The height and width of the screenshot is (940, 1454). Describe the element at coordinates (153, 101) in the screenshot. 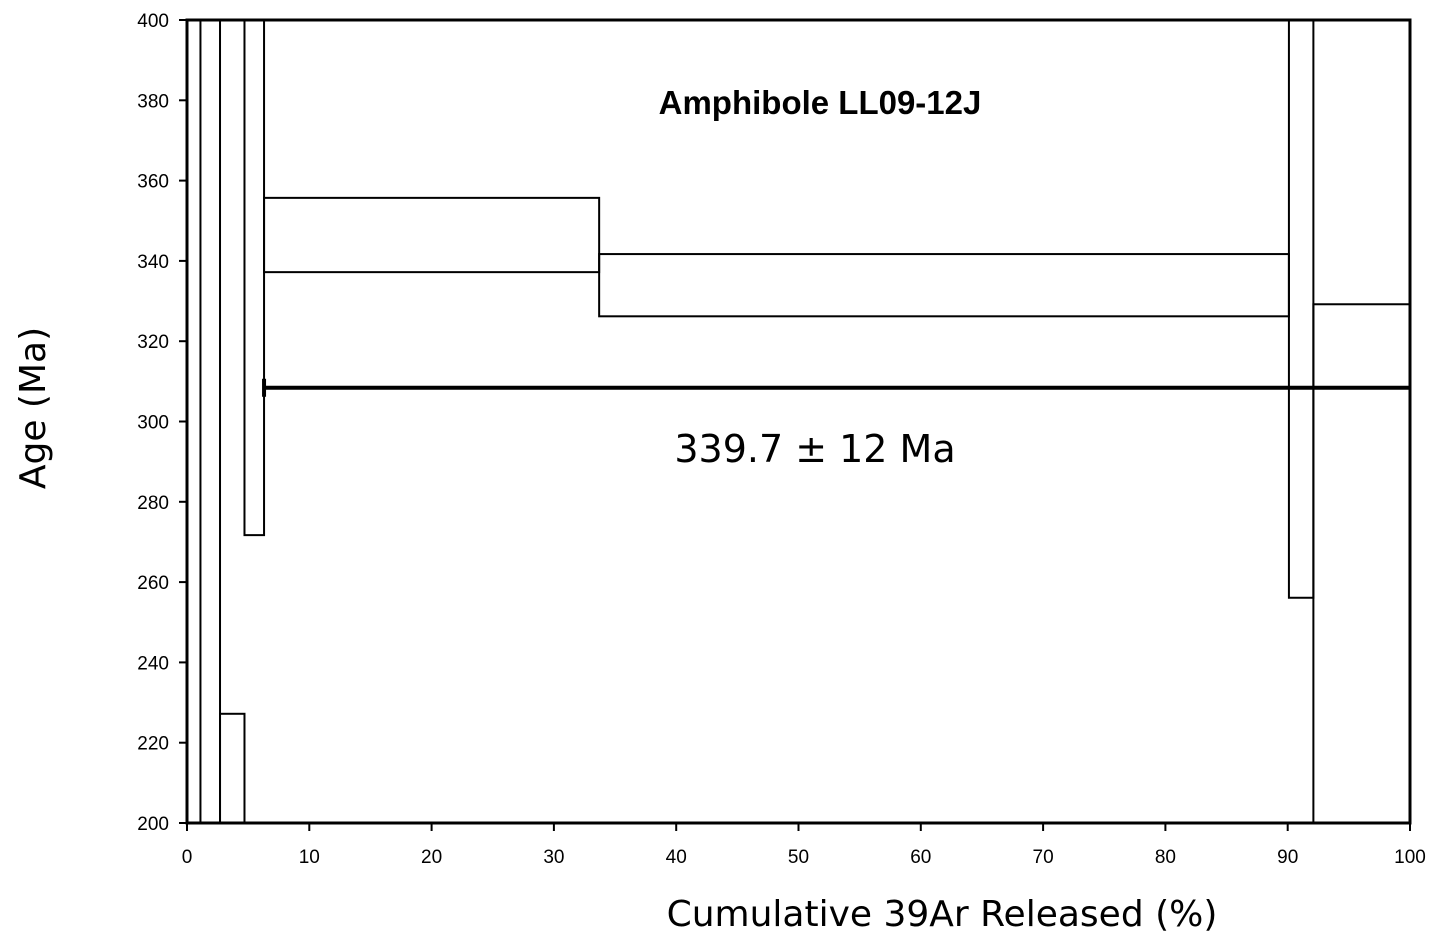

I see `y-tick-label: 380` at that location.